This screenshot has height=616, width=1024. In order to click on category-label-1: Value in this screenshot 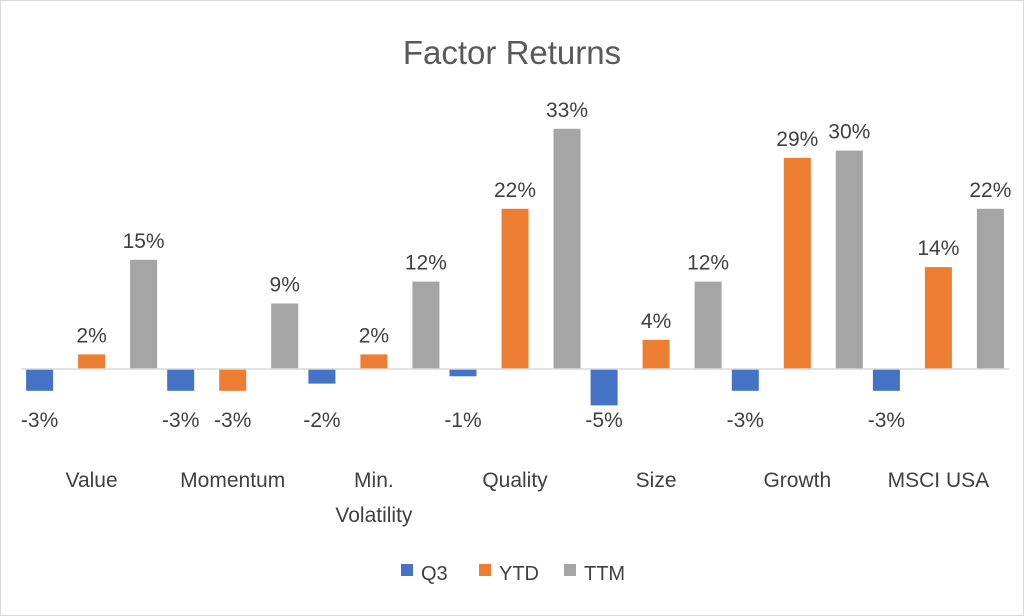, I will do `click(92, 480)`.